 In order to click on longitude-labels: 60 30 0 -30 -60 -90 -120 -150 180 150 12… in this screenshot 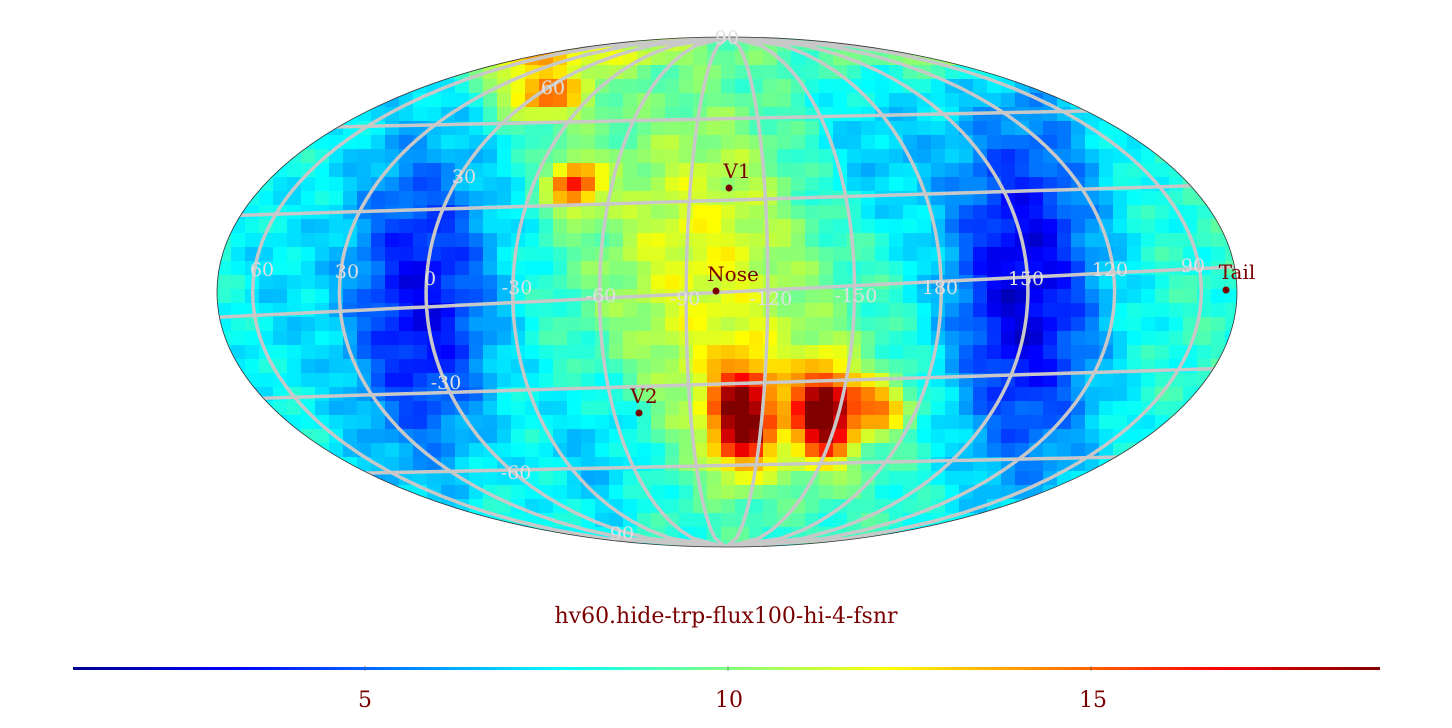, I will do `click(727, 282)`.